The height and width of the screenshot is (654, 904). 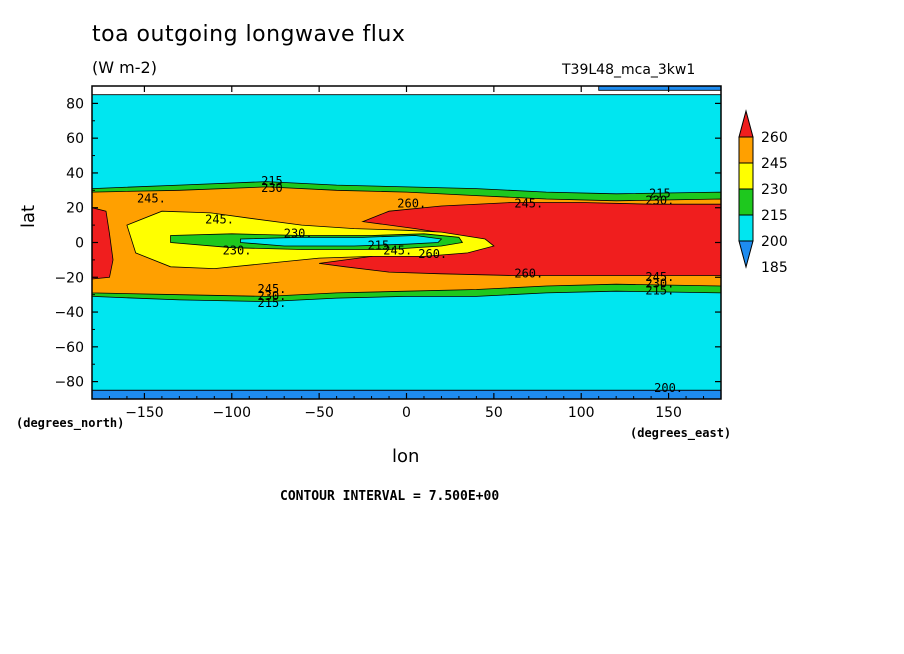 What do you see at coordinates (124, 67) in the screenshot?
I see `chart-units: (W m-2)` at bounding box center [124, 67].